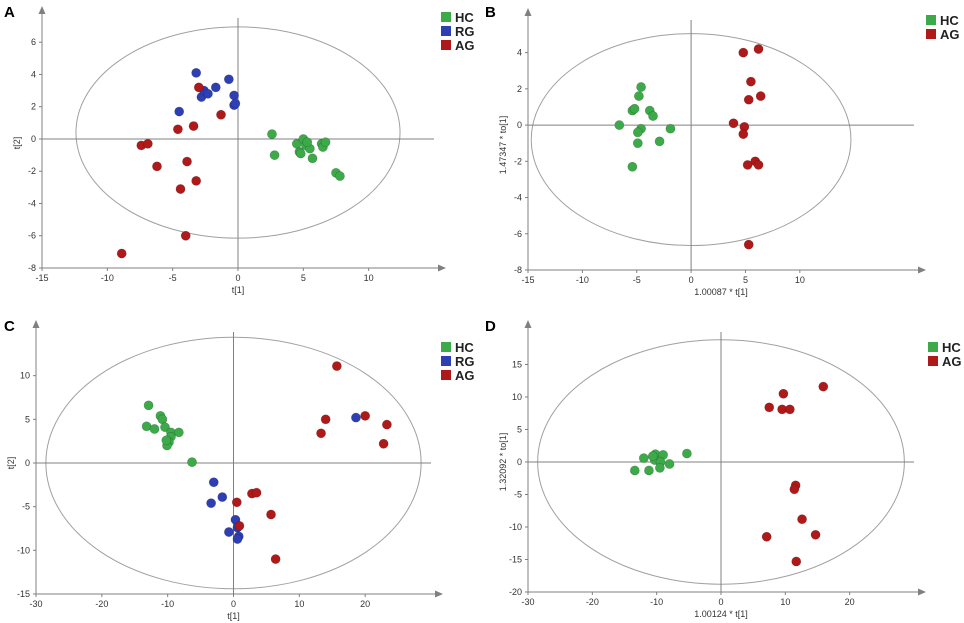 Image resolution: width=964 pixels, height=623 pixels. I want to click on x-tick-label: 20, so click(365, 604).